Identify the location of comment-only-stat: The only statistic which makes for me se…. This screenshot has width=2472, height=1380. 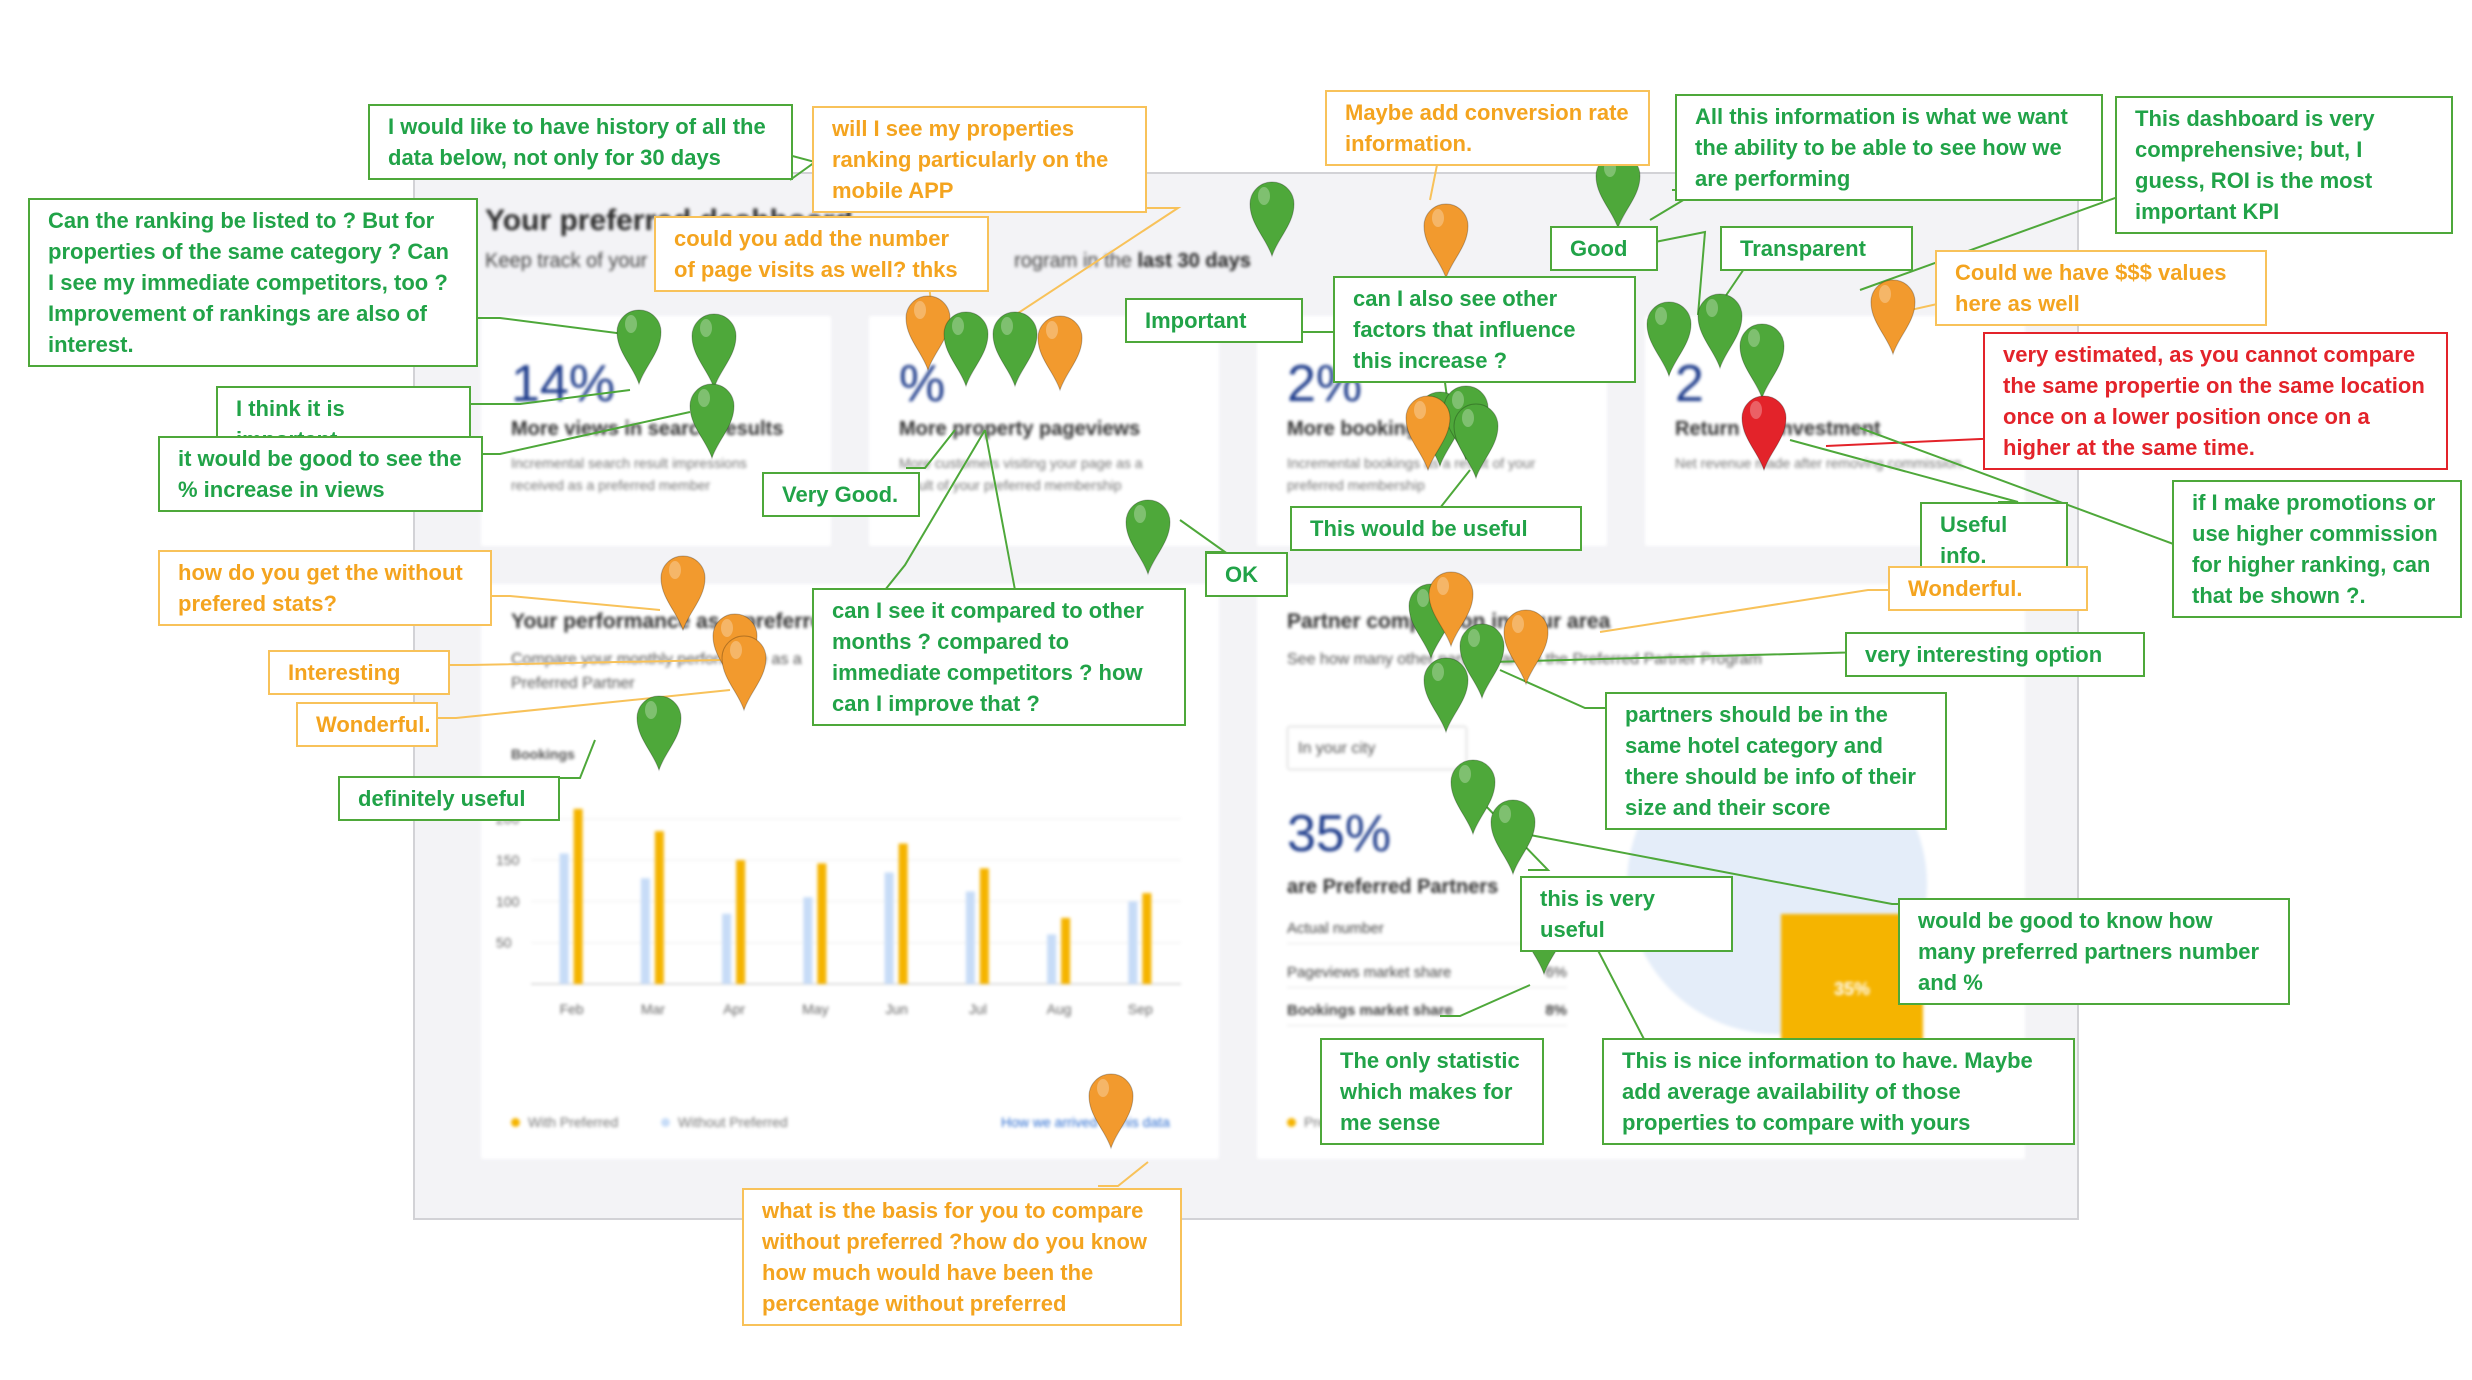
(1432, 1091).